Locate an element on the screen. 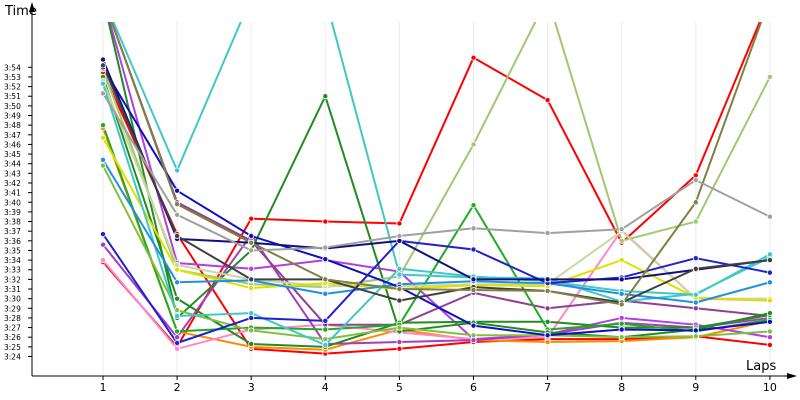 The height and width of the screenshot is (400, 800). data-point-s14-lap2 is located at coordinates (177, 269).